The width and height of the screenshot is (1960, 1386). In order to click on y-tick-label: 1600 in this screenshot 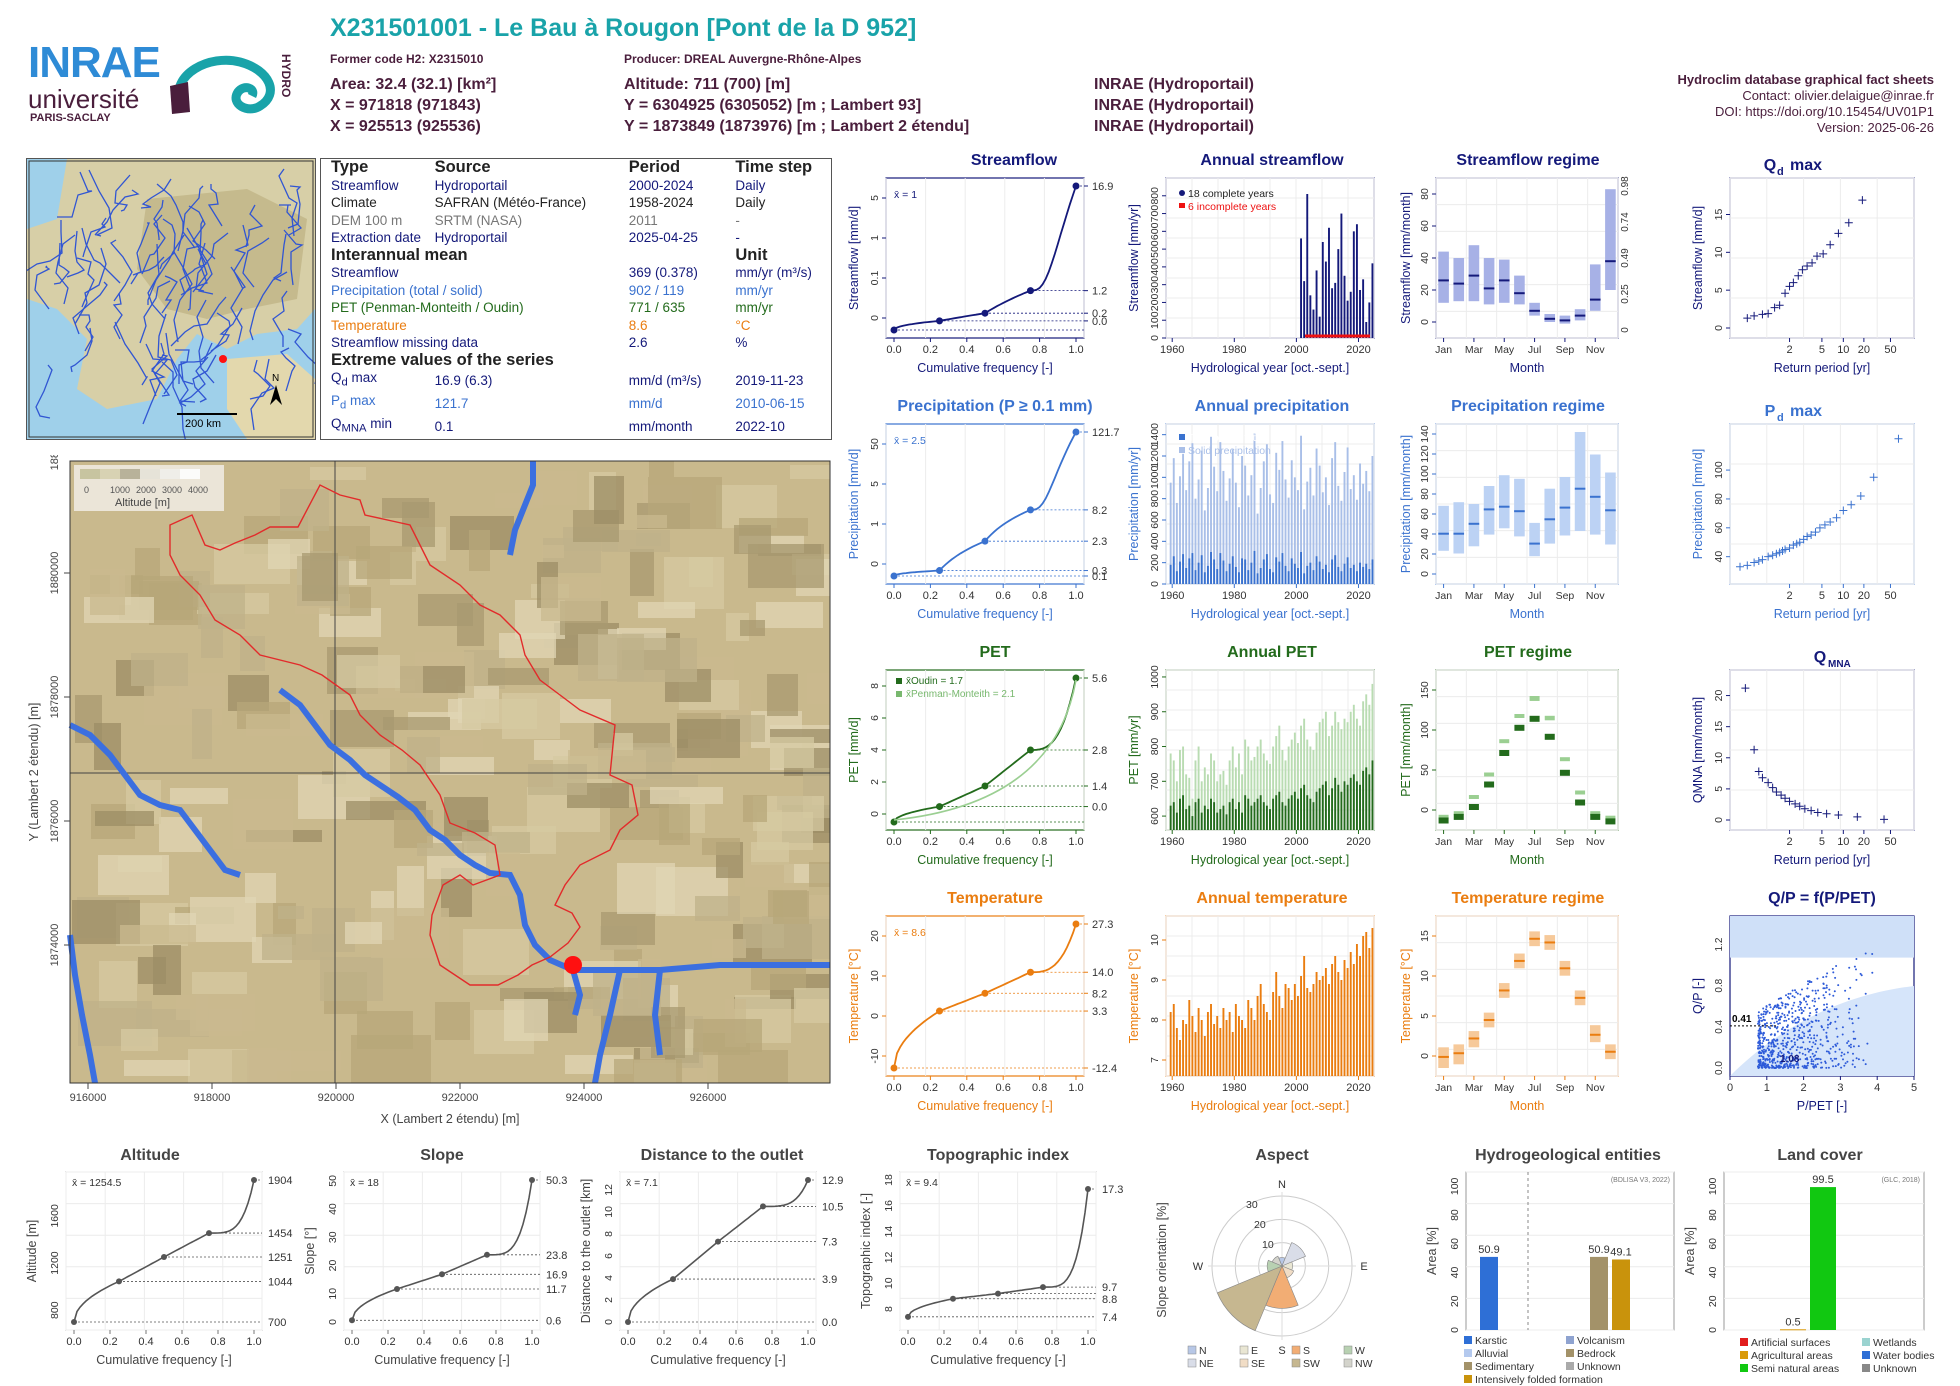, I will do `click(55, 1216)`.